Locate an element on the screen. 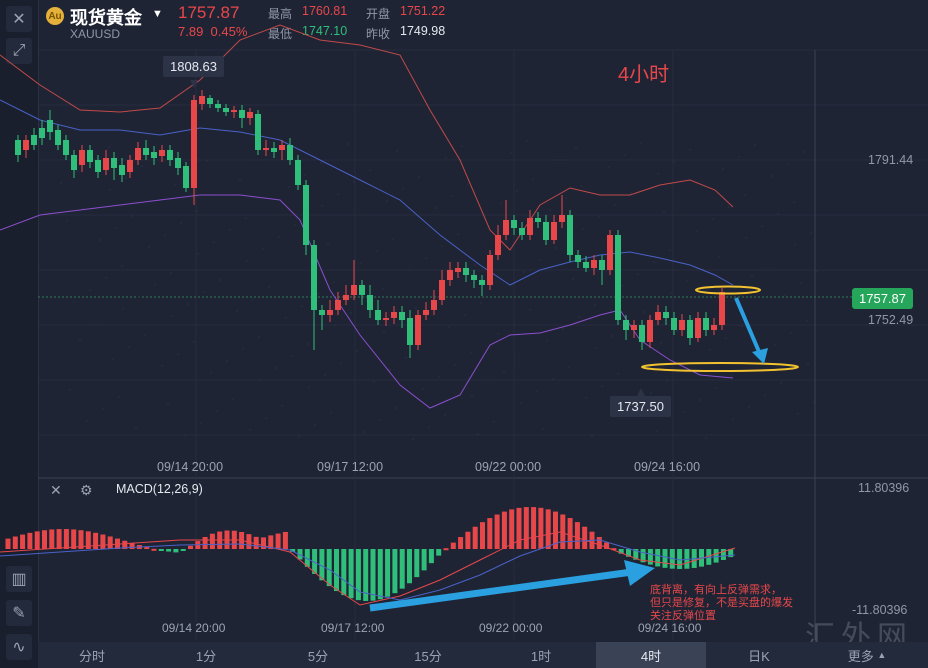  expand-icon: ⤢ is located at coordinates (19, 51).